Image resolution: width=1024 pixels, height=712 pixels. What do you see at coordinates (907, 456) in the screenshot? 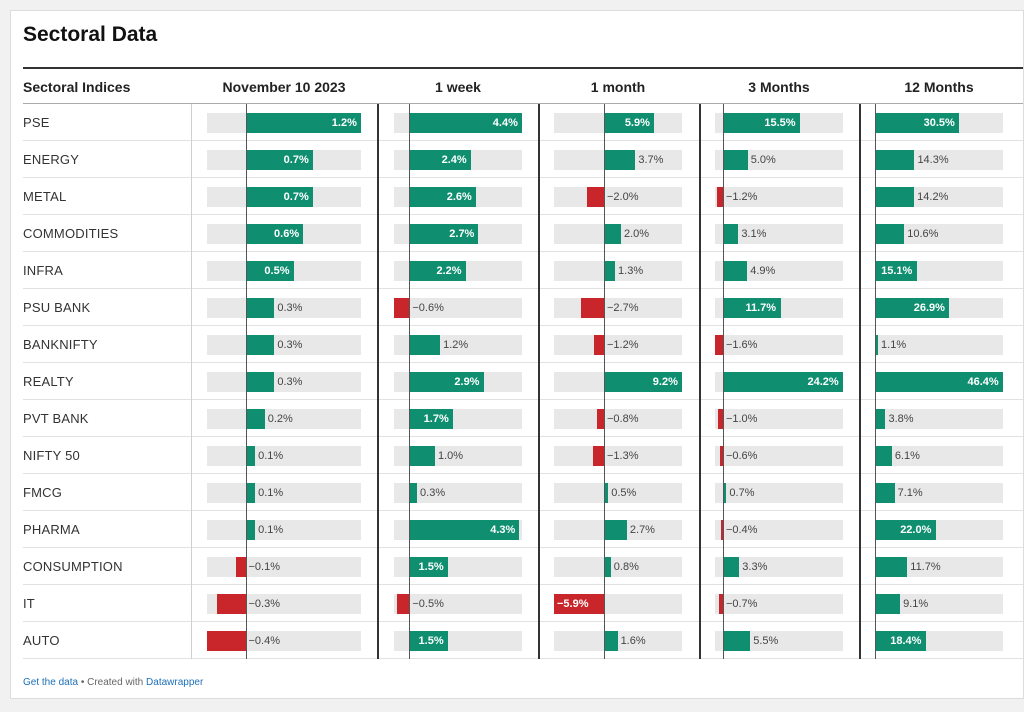
I see `value-label: 6.1%` at bounding box center [907, 456].